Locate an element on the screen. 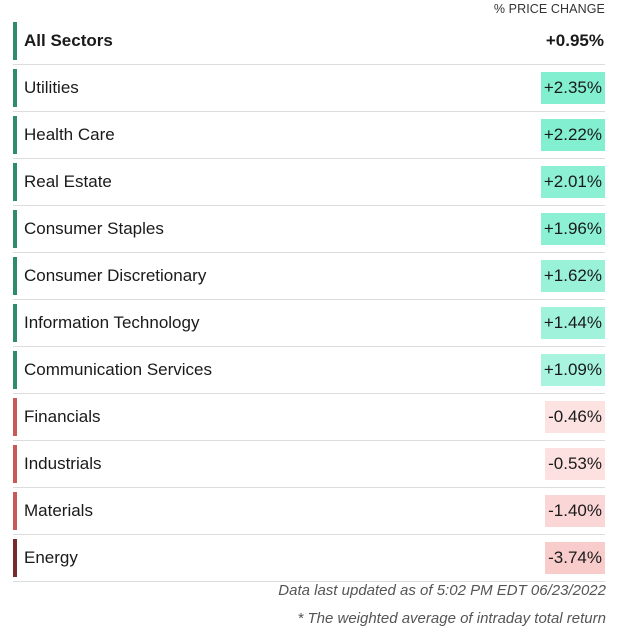 The height and width of the screenshot is (642, 630). sector-price-change: +1.09% is located at coordinates (572, 370).